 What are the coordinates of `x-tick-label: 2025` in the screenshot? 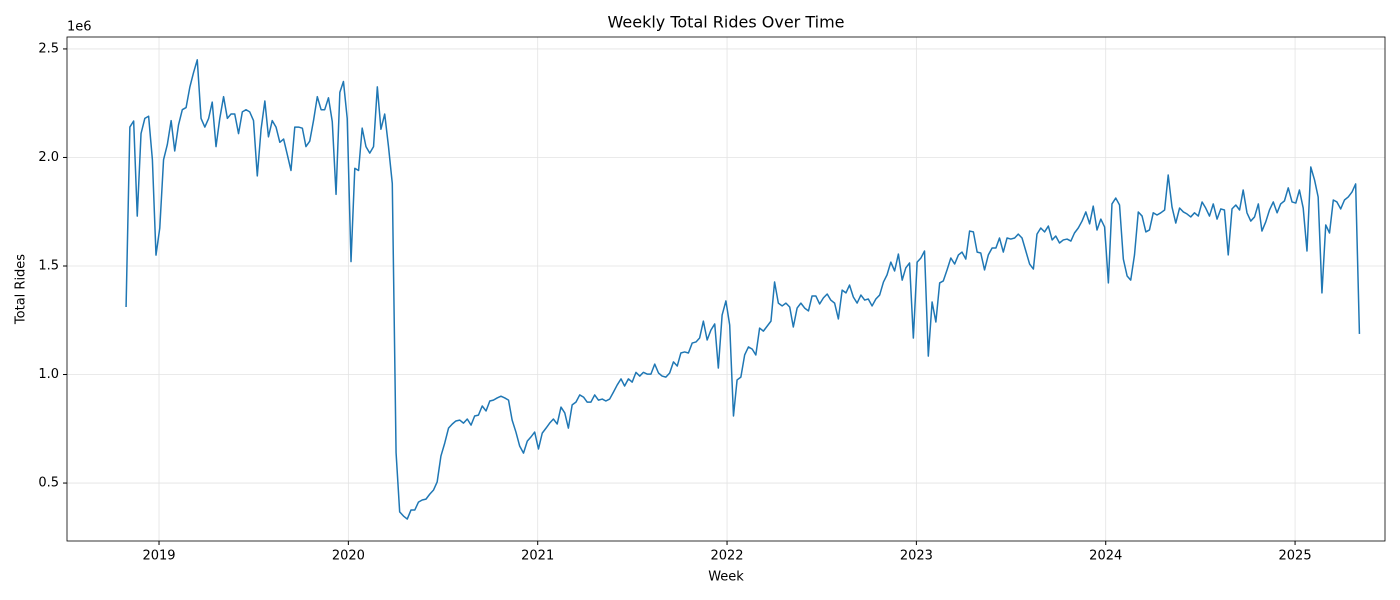 It's located at (1295, 556).